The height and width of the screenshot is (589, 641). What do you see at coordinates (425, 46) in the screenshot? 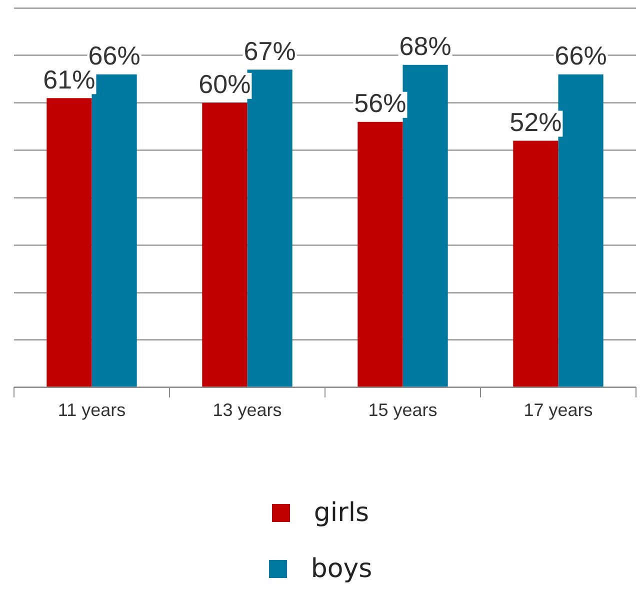
I see `data-label: 68%` at bounding box center [425, 46].